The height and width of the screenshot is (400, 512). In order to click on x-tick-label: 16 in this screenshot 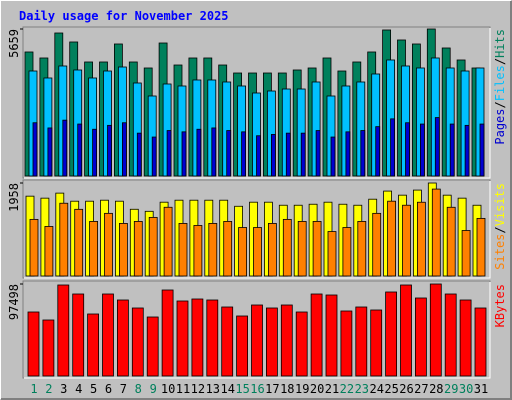, I will do `click(257, 389)`.